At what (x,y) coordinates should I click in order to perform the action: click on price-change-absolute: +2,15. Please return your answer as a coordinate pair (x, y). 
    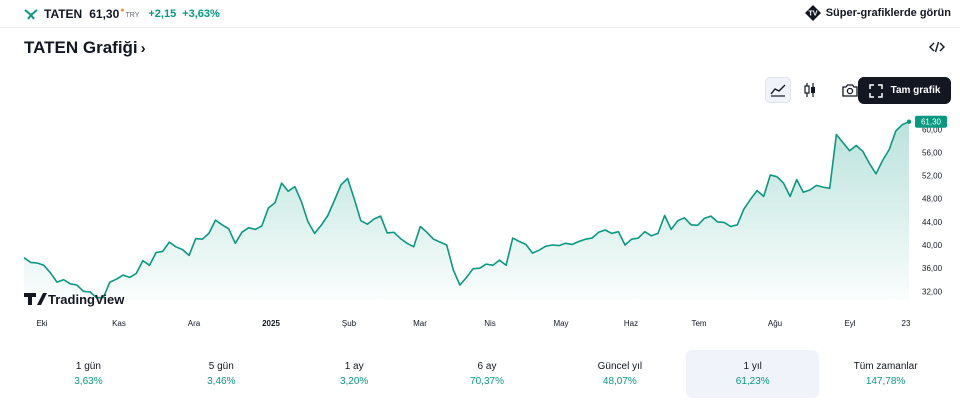
    Looking at the image, I should click on (162, 14).